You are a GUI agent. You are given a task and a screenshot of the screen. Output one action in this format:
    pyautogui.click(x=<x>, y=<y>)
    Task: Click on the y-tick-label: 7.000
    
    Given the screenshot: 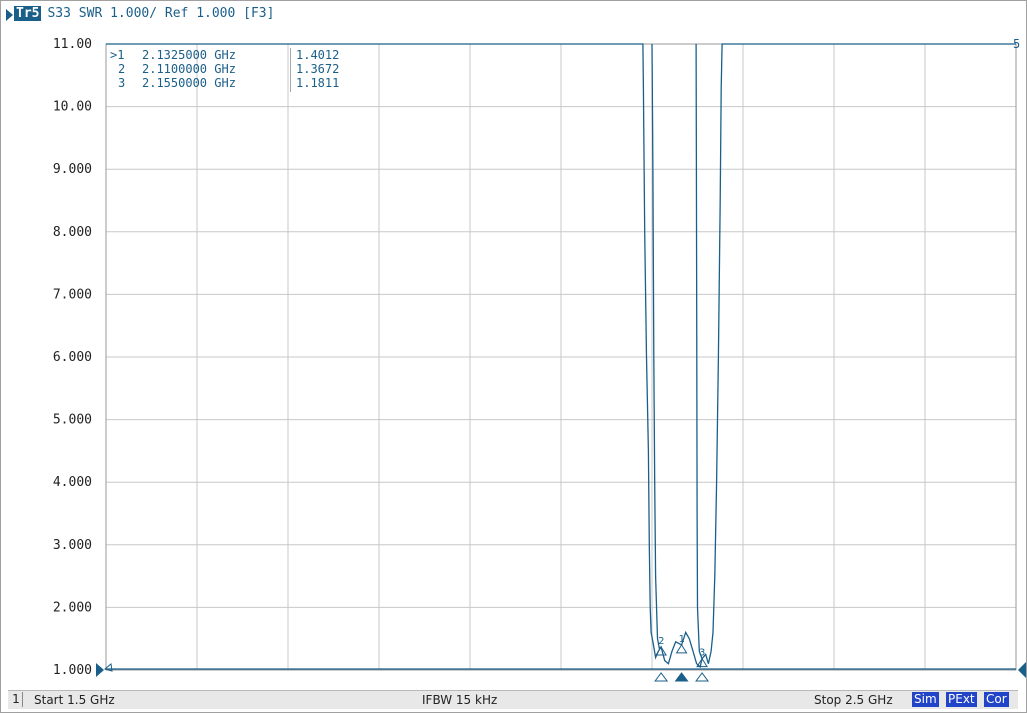 What is the action you would take?
    pyautogui.click(x=72, y=294)
    